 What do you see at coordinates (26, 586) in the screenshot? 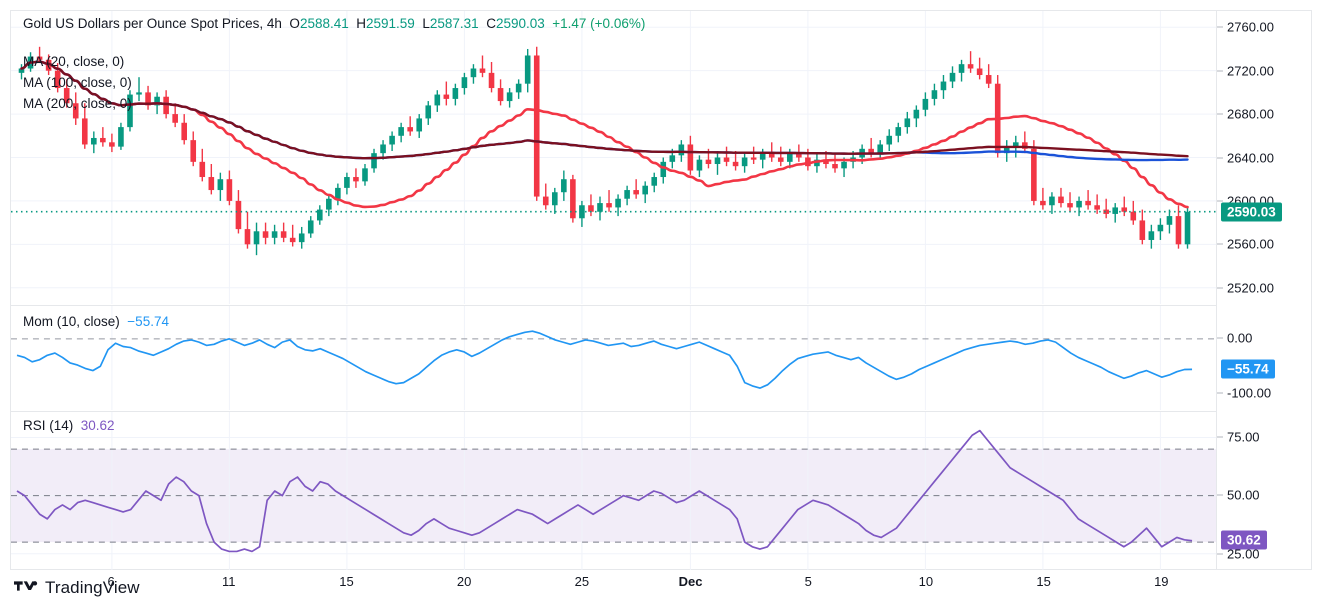
I see `tradingview-mark-icon` at bounding box center [26, 586].